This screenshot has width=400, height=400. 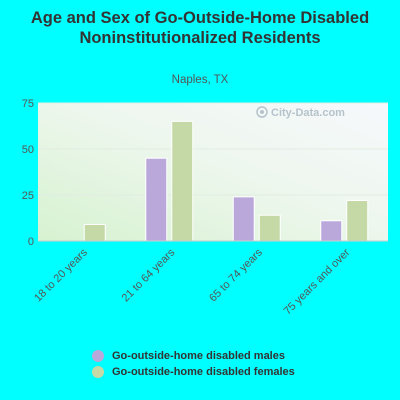 I want to click on x-tick-label: 21 to 64 years, so click(x=149, y=275).